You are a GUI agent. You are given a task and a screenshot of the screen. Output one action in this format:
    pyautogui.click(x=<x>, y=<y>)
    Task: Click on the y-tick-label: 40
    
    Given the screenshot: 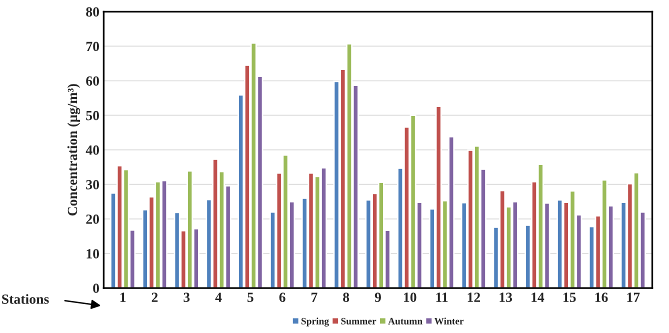 What is the action you would take?
    pyautogui.click(x=92, y=150)
    